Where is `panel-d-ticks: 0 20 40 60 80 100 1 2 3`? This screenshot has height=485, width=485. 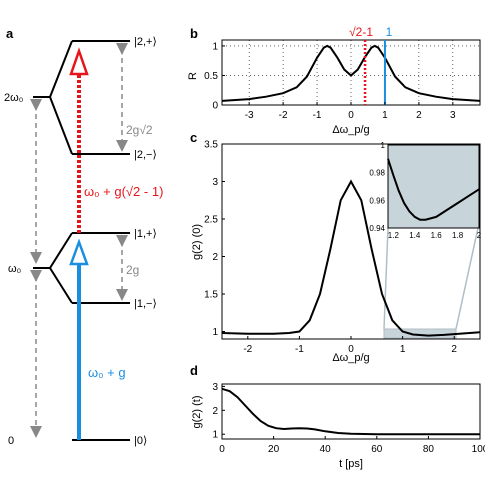 panel-d-ticks: 0 20 40 60 80 100 1 2 3 is located at coordinates (348, 418).